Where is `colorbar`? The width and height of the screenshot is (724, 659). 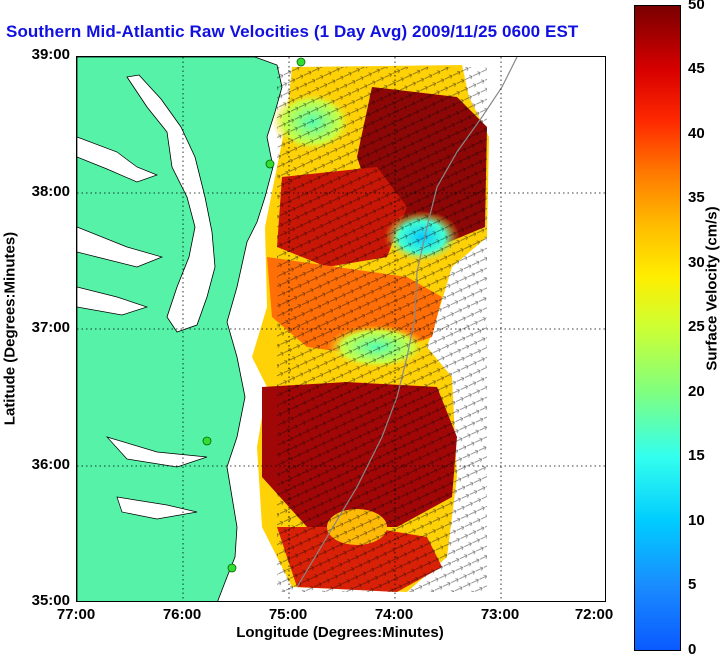
colorbar is located at coordinates (657, 328).